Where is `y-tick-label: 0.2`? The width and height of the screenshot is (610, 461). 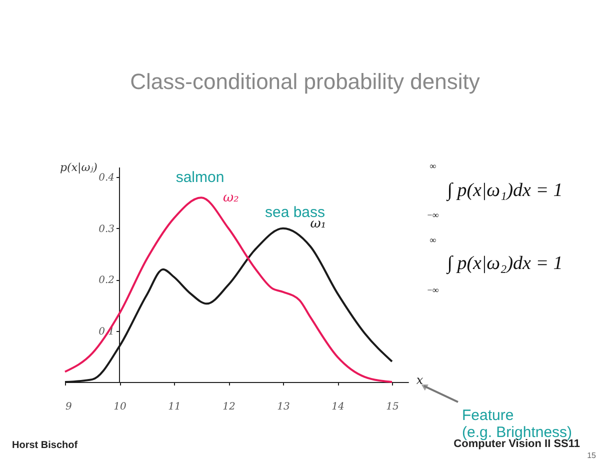 y-tick-label: 0.2 is located at coordinates (106, 280).